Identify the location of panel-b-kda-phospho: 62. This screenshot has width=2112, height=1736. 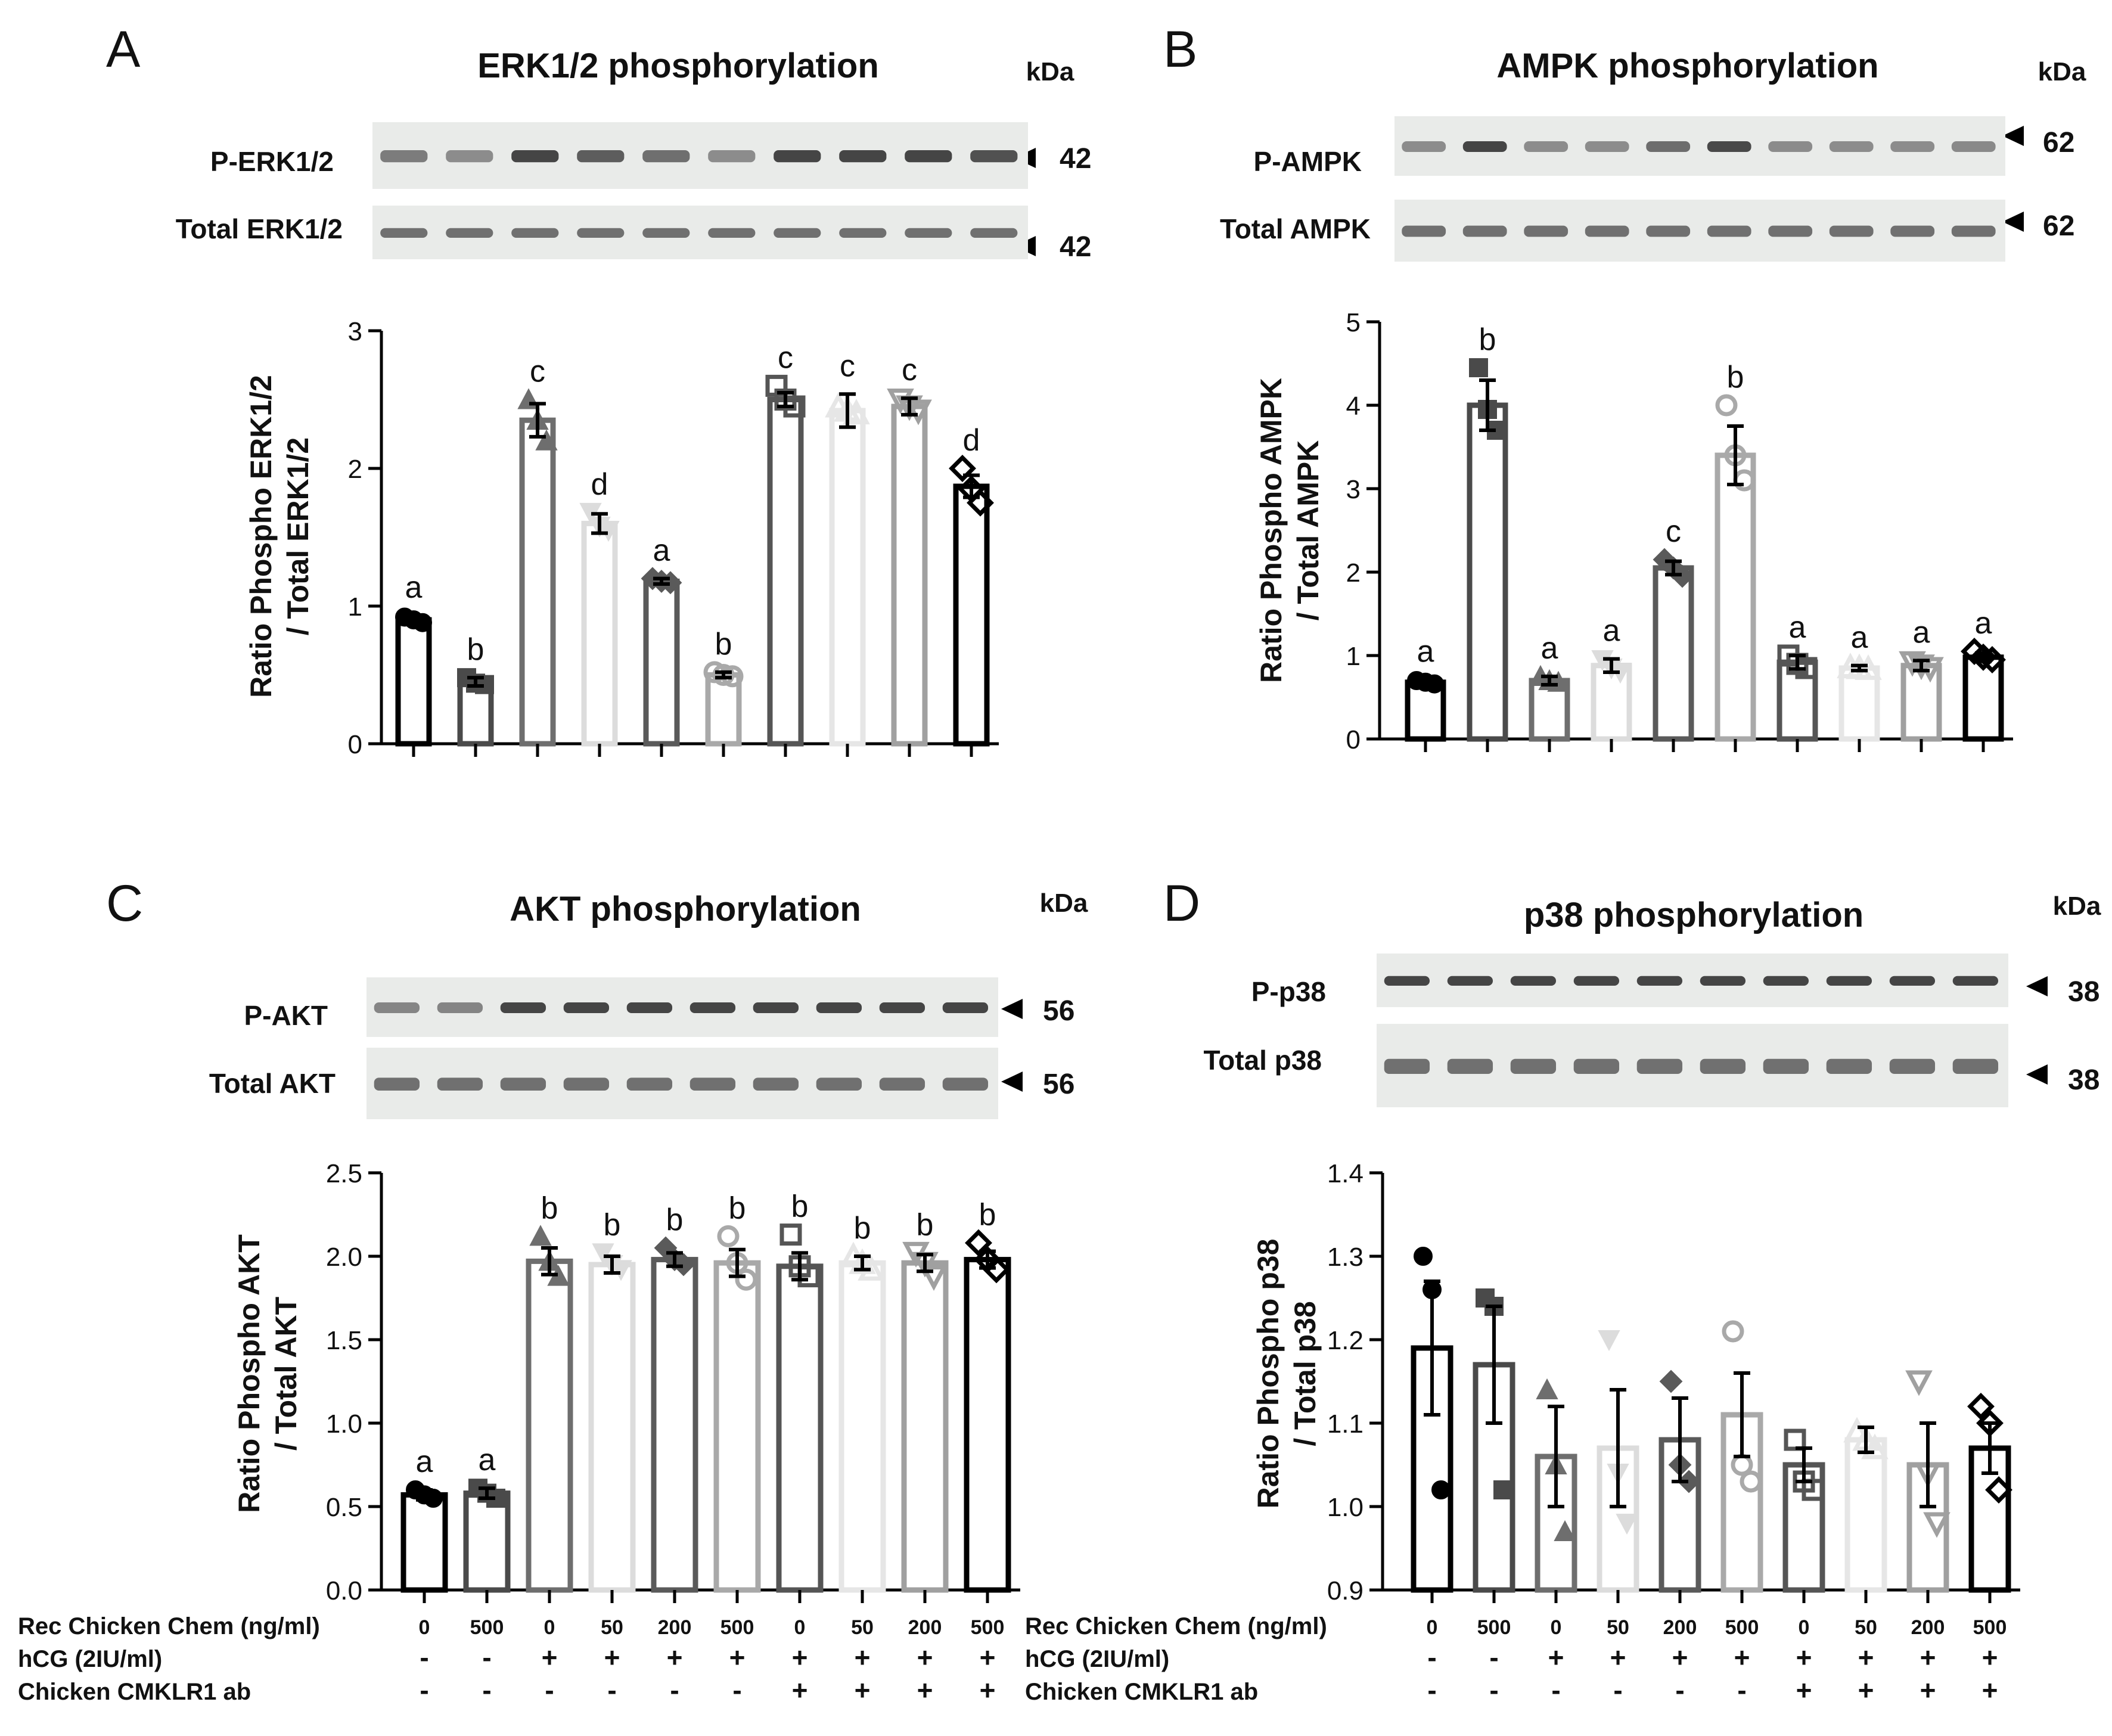
(2058, 143).